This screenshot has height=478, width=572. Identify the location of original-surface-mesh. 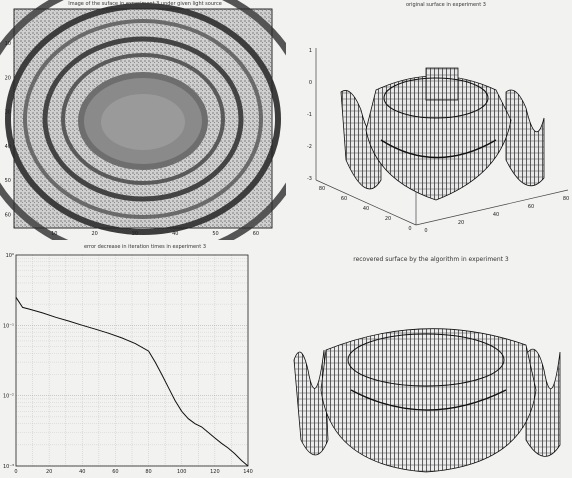
(442, 134).